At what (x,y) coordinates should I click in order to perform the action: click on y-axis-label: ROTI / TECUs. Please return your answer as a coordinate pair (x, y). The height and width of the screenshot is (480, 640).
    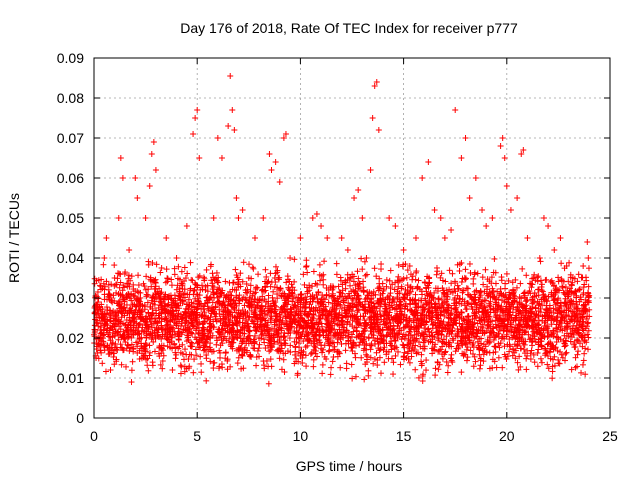
    Looking at the image, I should click on (14, 238).